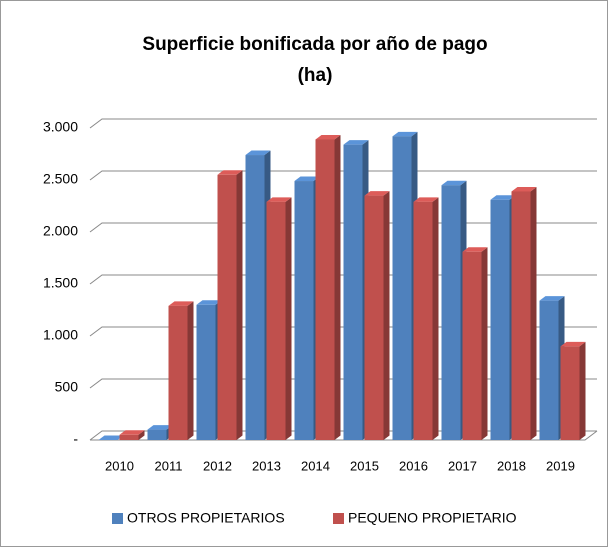 Image resolution: width=608 pixels, height=547 pixels. I want to click on x-tick-label: 2014, so click(315, 465).